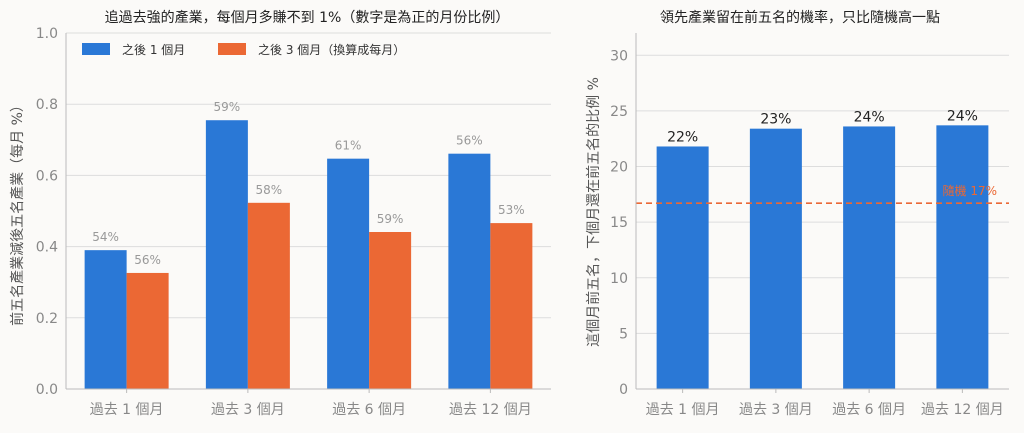  What do you see at coordinates (776, 410) in the screenshot?
I see `right-x-tick-label: 過去 3 個月` at bounding box center [776, 410].